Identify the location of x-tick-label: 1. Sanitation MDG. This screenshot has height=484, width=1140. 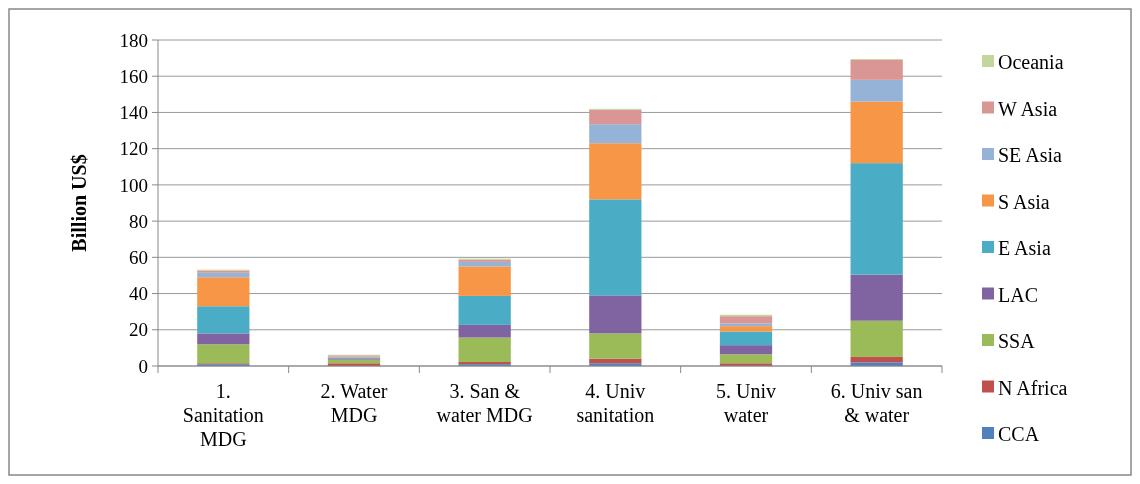
(223, 415).